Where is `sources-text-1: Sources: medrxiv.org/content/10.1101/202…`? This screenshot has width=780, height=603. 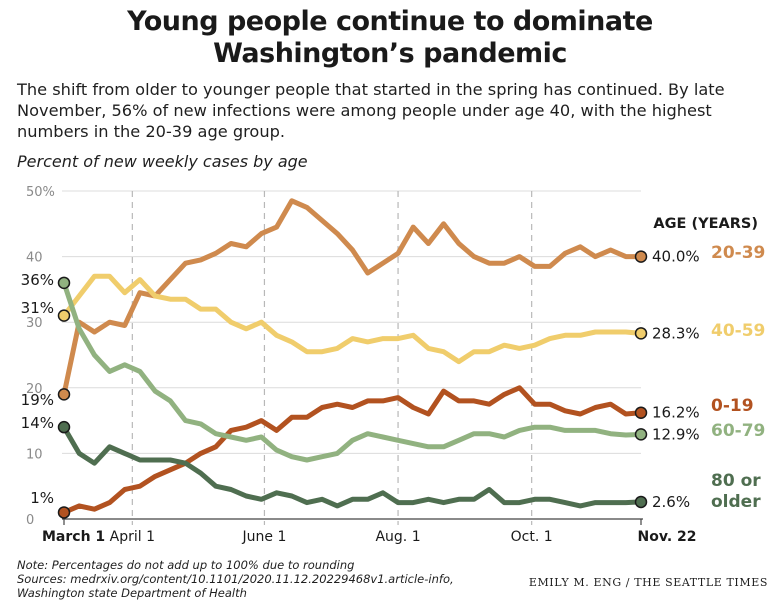
sources-text-1: Sources: medrxiv.org/content/10.1101/202… is located at coordinates (235, 579).